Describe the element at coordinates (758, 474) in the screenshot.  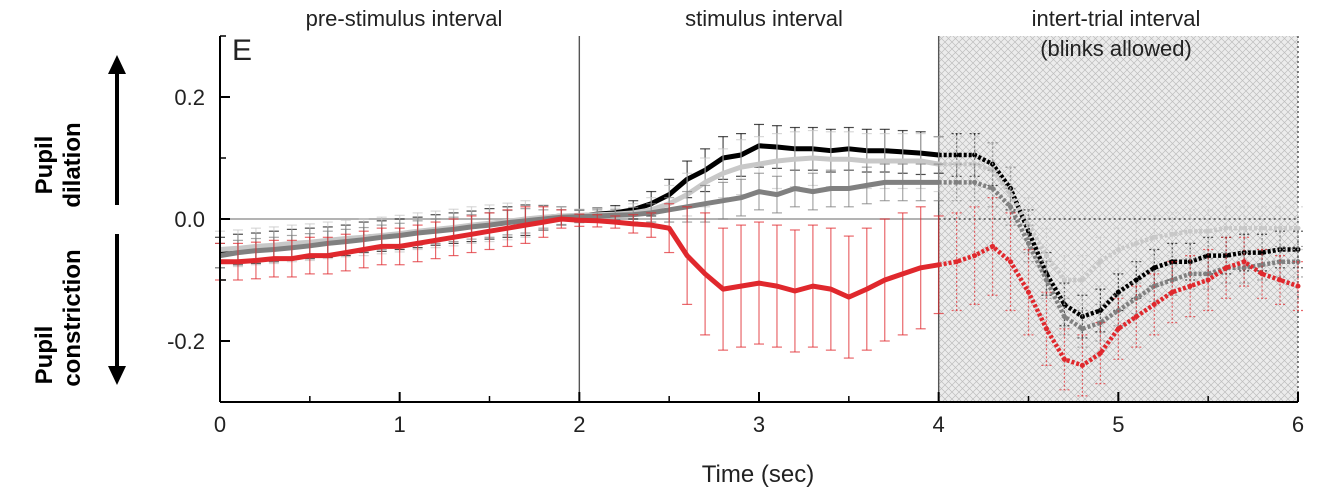
I see `x-axis-label: Time (sec)` at that location.